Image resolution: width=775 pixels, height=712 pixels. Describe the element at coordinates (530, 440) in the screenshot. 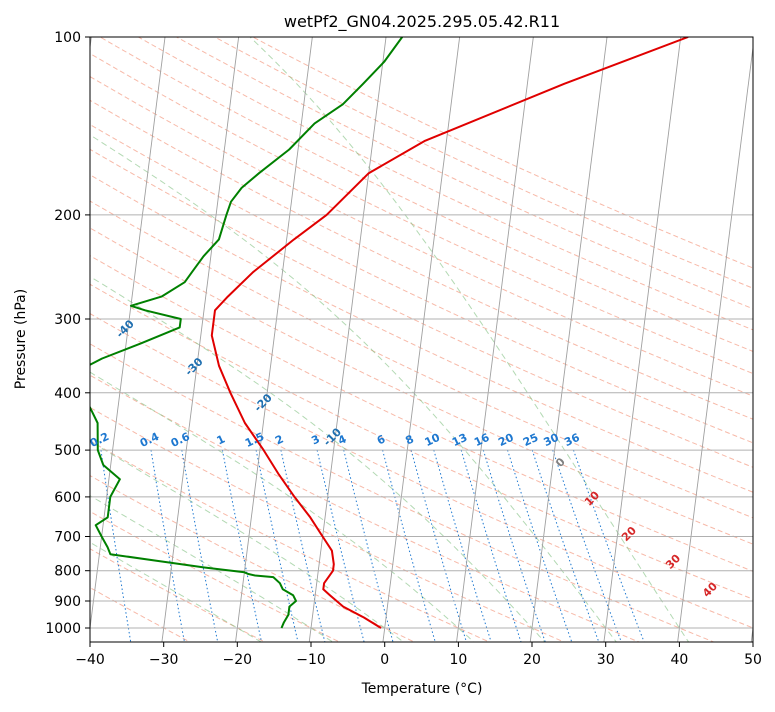

I see `mixing-ratio-label: 25` at that location.